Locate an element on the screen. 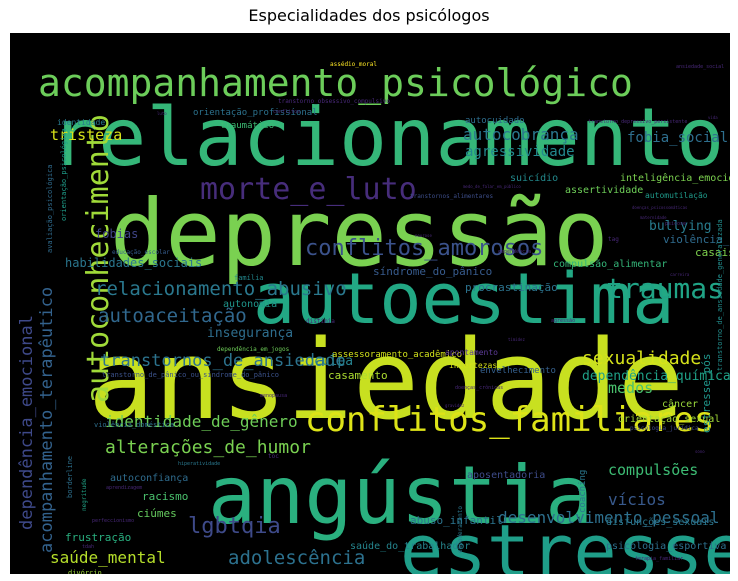 This screenshot has height=581, width=738. word-disfun-es-sexuais: disfunções_sexuais is located at coordinates (660, 522).